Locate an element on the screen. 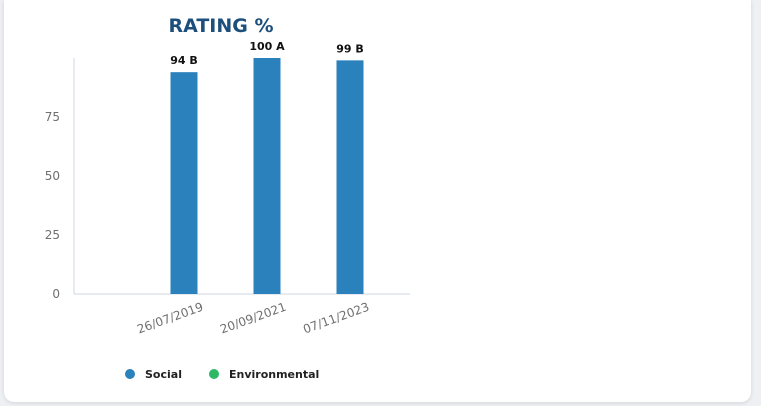 The height and width of the screenshot is (406, 761). legend-label: Social is located at coordinates (163, 374).